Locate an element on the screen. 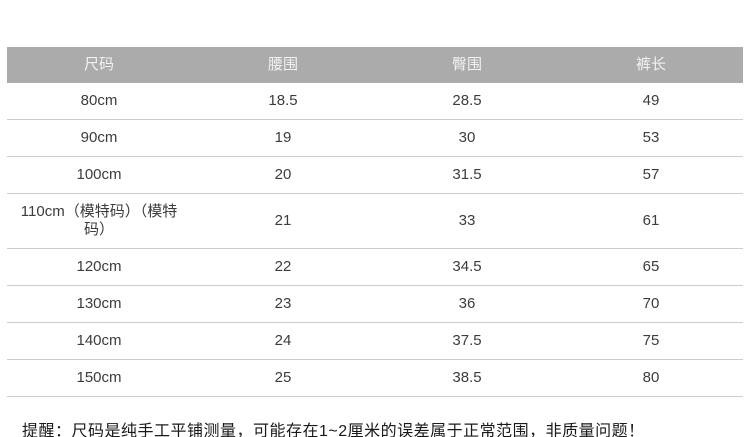 The width and height of the screenshot is (750, 437). header-row: 尺码 腰围 臀围 裤长 is located at coordinates (375, 65).